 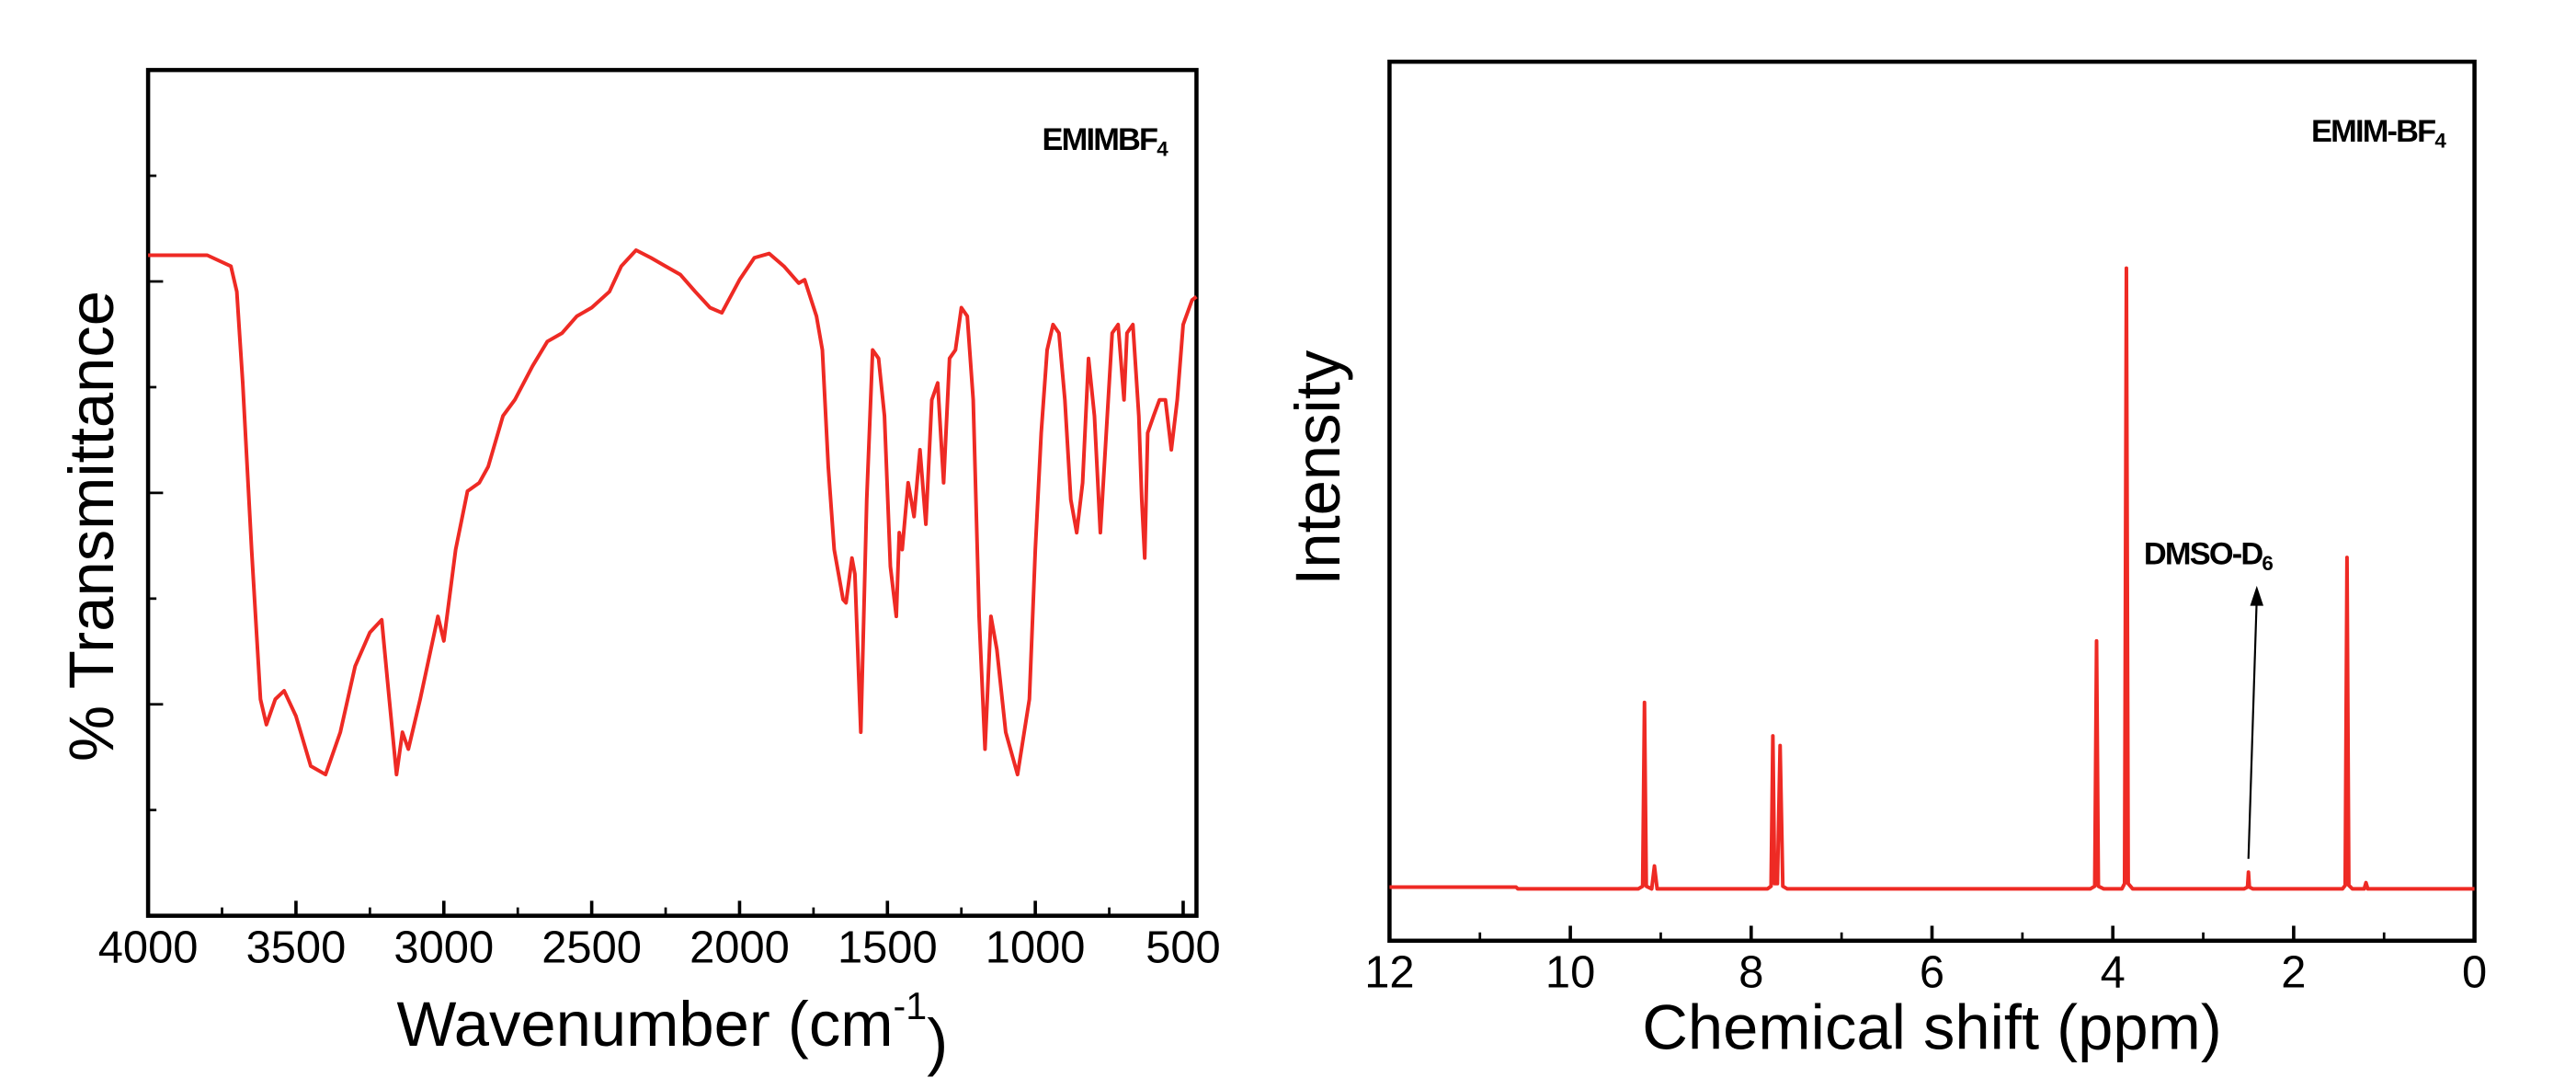 What do you see at coordinates (1750, 972) in the screenshot?
I see `x-tick-label: 8` at bounding box center [1750, 972].